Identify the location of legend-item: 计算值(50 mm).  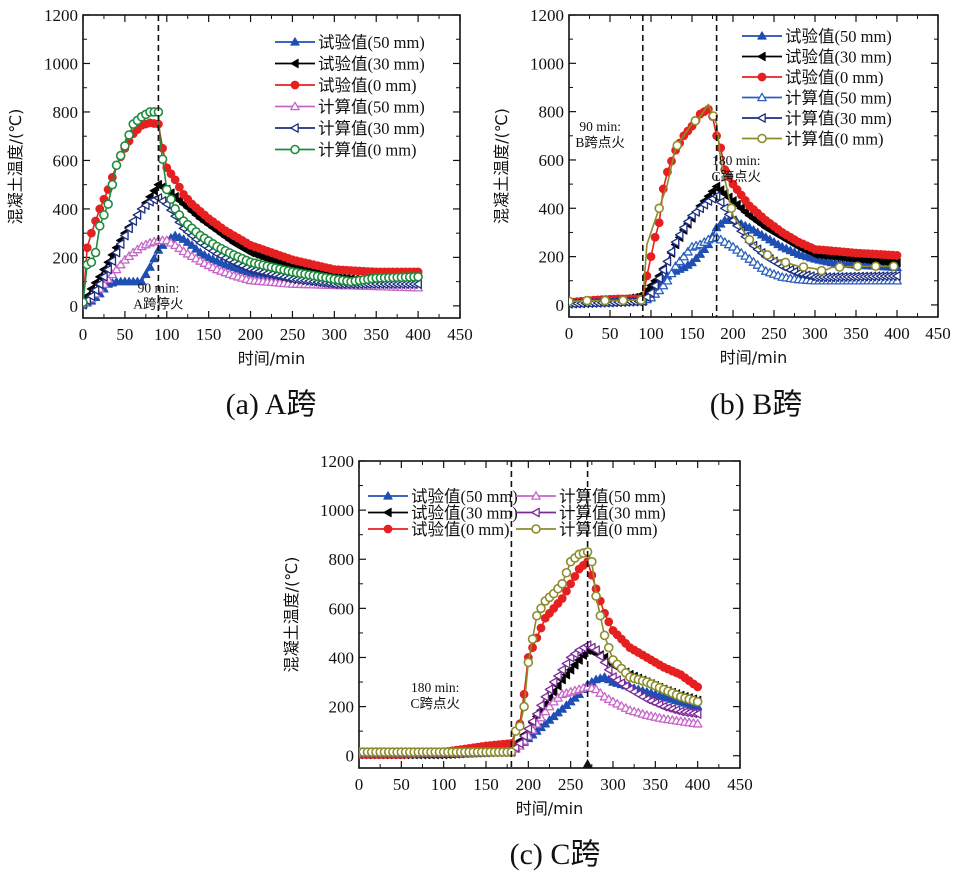
(591, 496).